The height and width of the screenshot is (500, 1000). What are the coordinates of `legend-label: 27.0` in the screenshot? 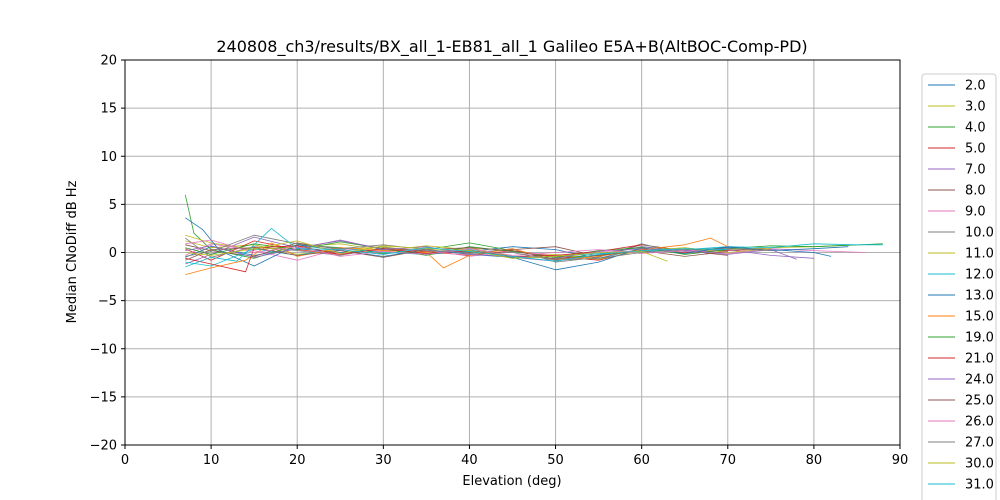 It's located at (979, 443).